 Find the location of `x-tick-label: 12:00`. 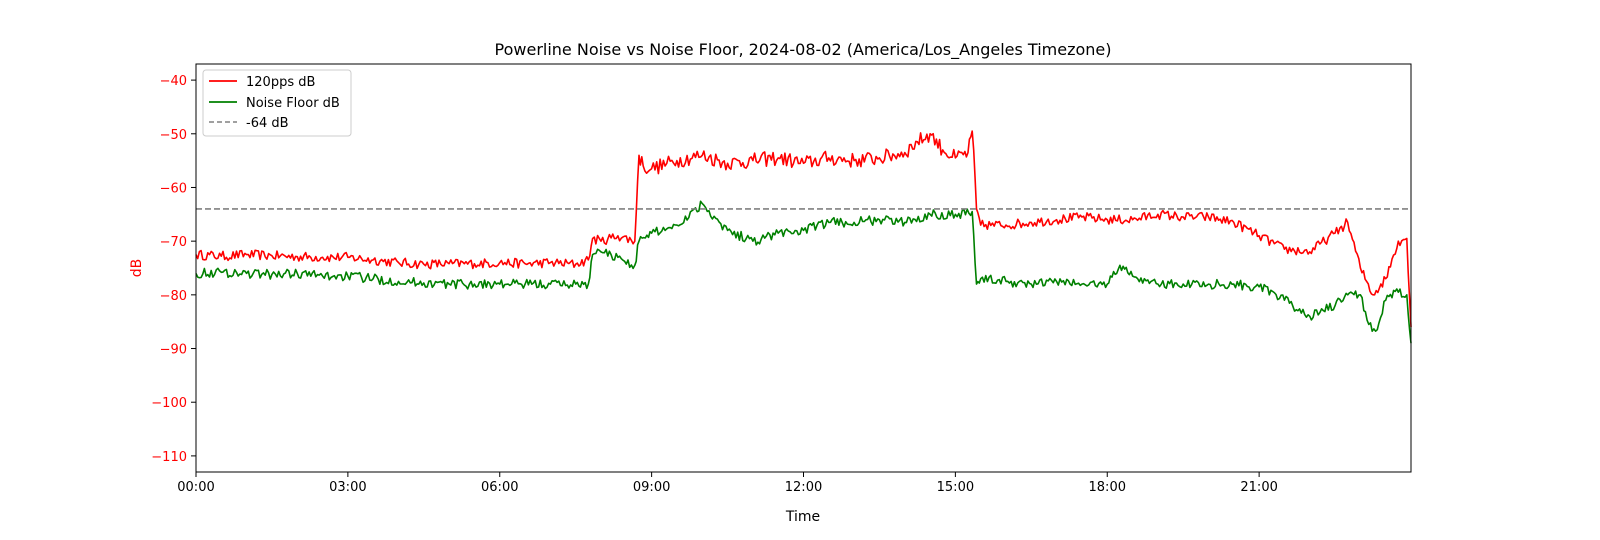

x-tick-label: 12:00 is located at coordinates (803, 487).